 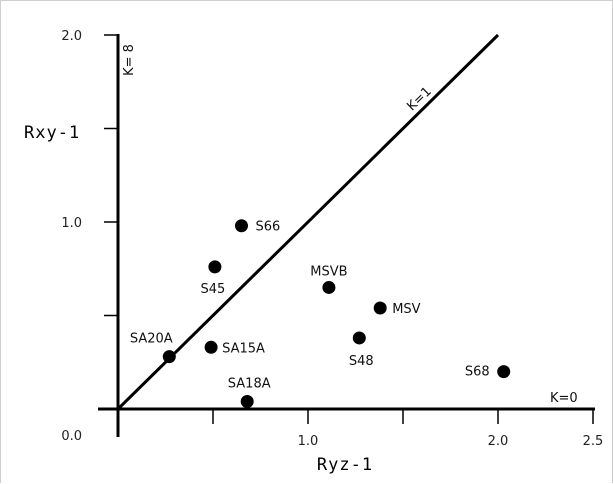 I want to click on data-point-s45, so click(x=215, y=267).